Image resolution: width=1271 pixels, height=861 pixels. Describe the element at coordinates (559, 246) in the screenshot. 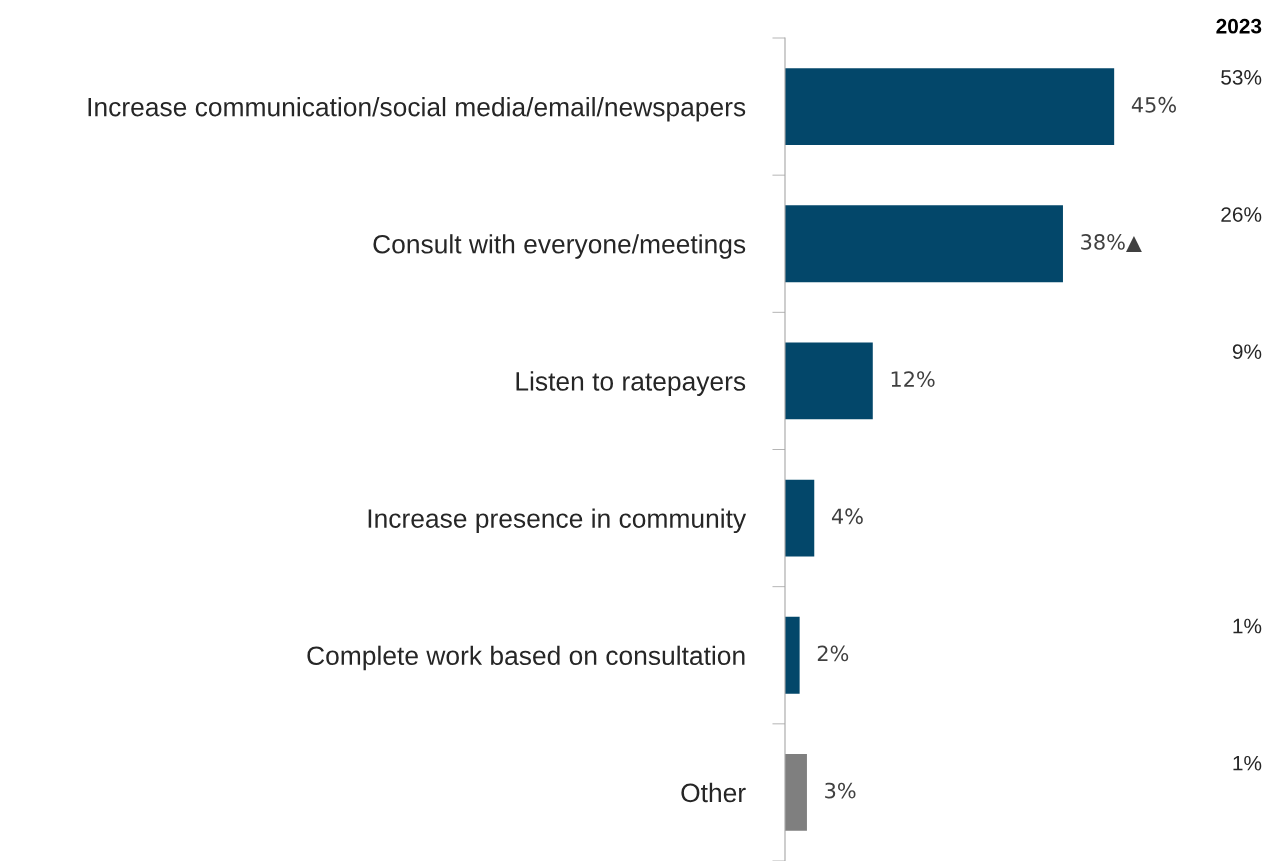

I see `y-tick-label: Consult with everyone/meetings` at that location.